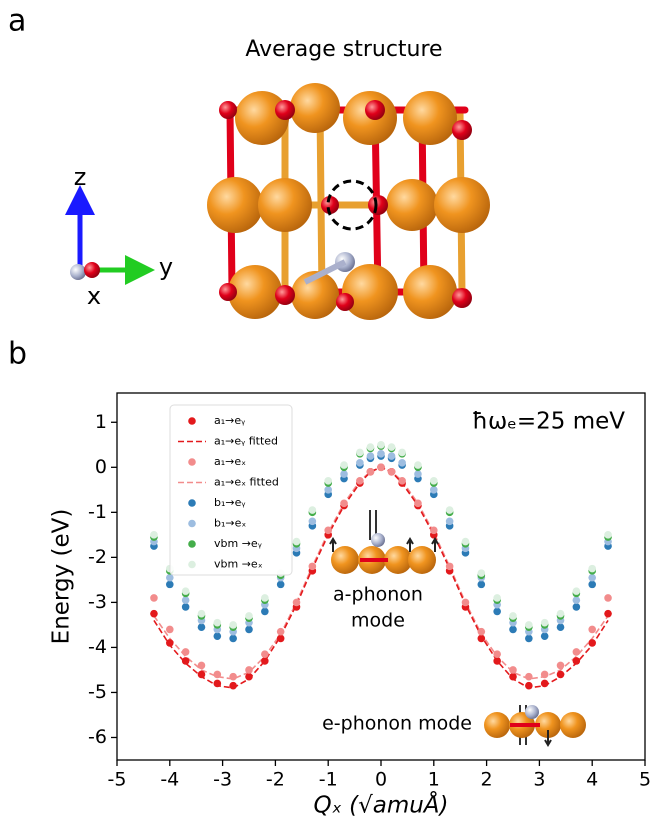 Image resolution: width=652 pixels, height=830 pixels. I want to click on x-tick-label: -4, so click(169, 780).